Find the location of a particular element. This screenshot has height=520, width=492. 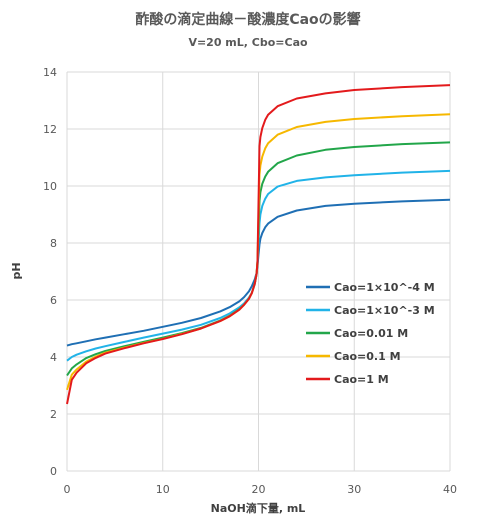

legend-label: Cao=0.01 M is located at coordinates (371, 333).